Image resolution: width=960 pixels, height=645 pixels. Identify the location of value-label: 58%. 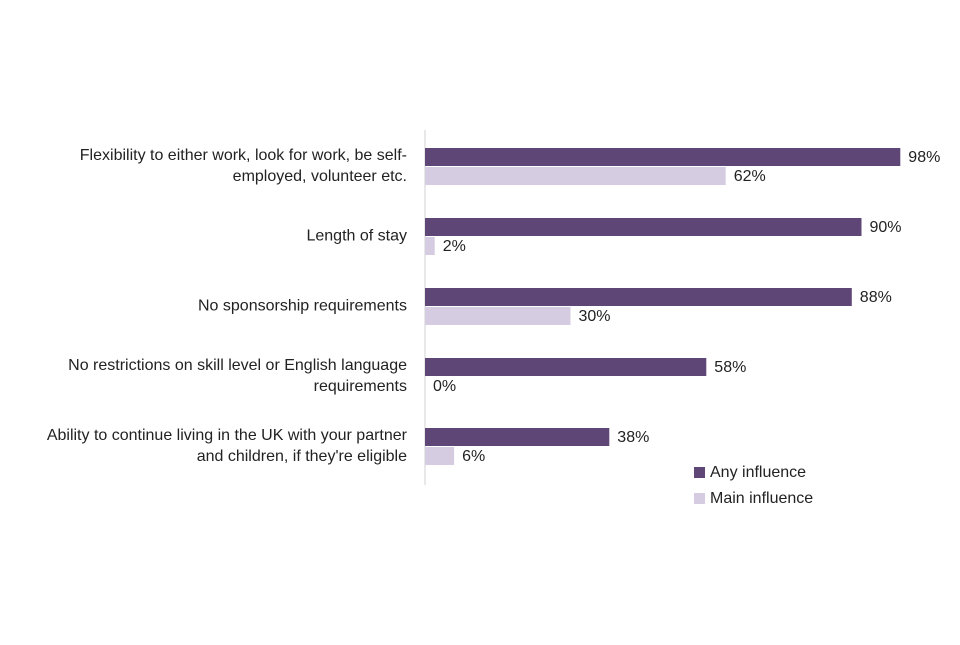
(730, 367).